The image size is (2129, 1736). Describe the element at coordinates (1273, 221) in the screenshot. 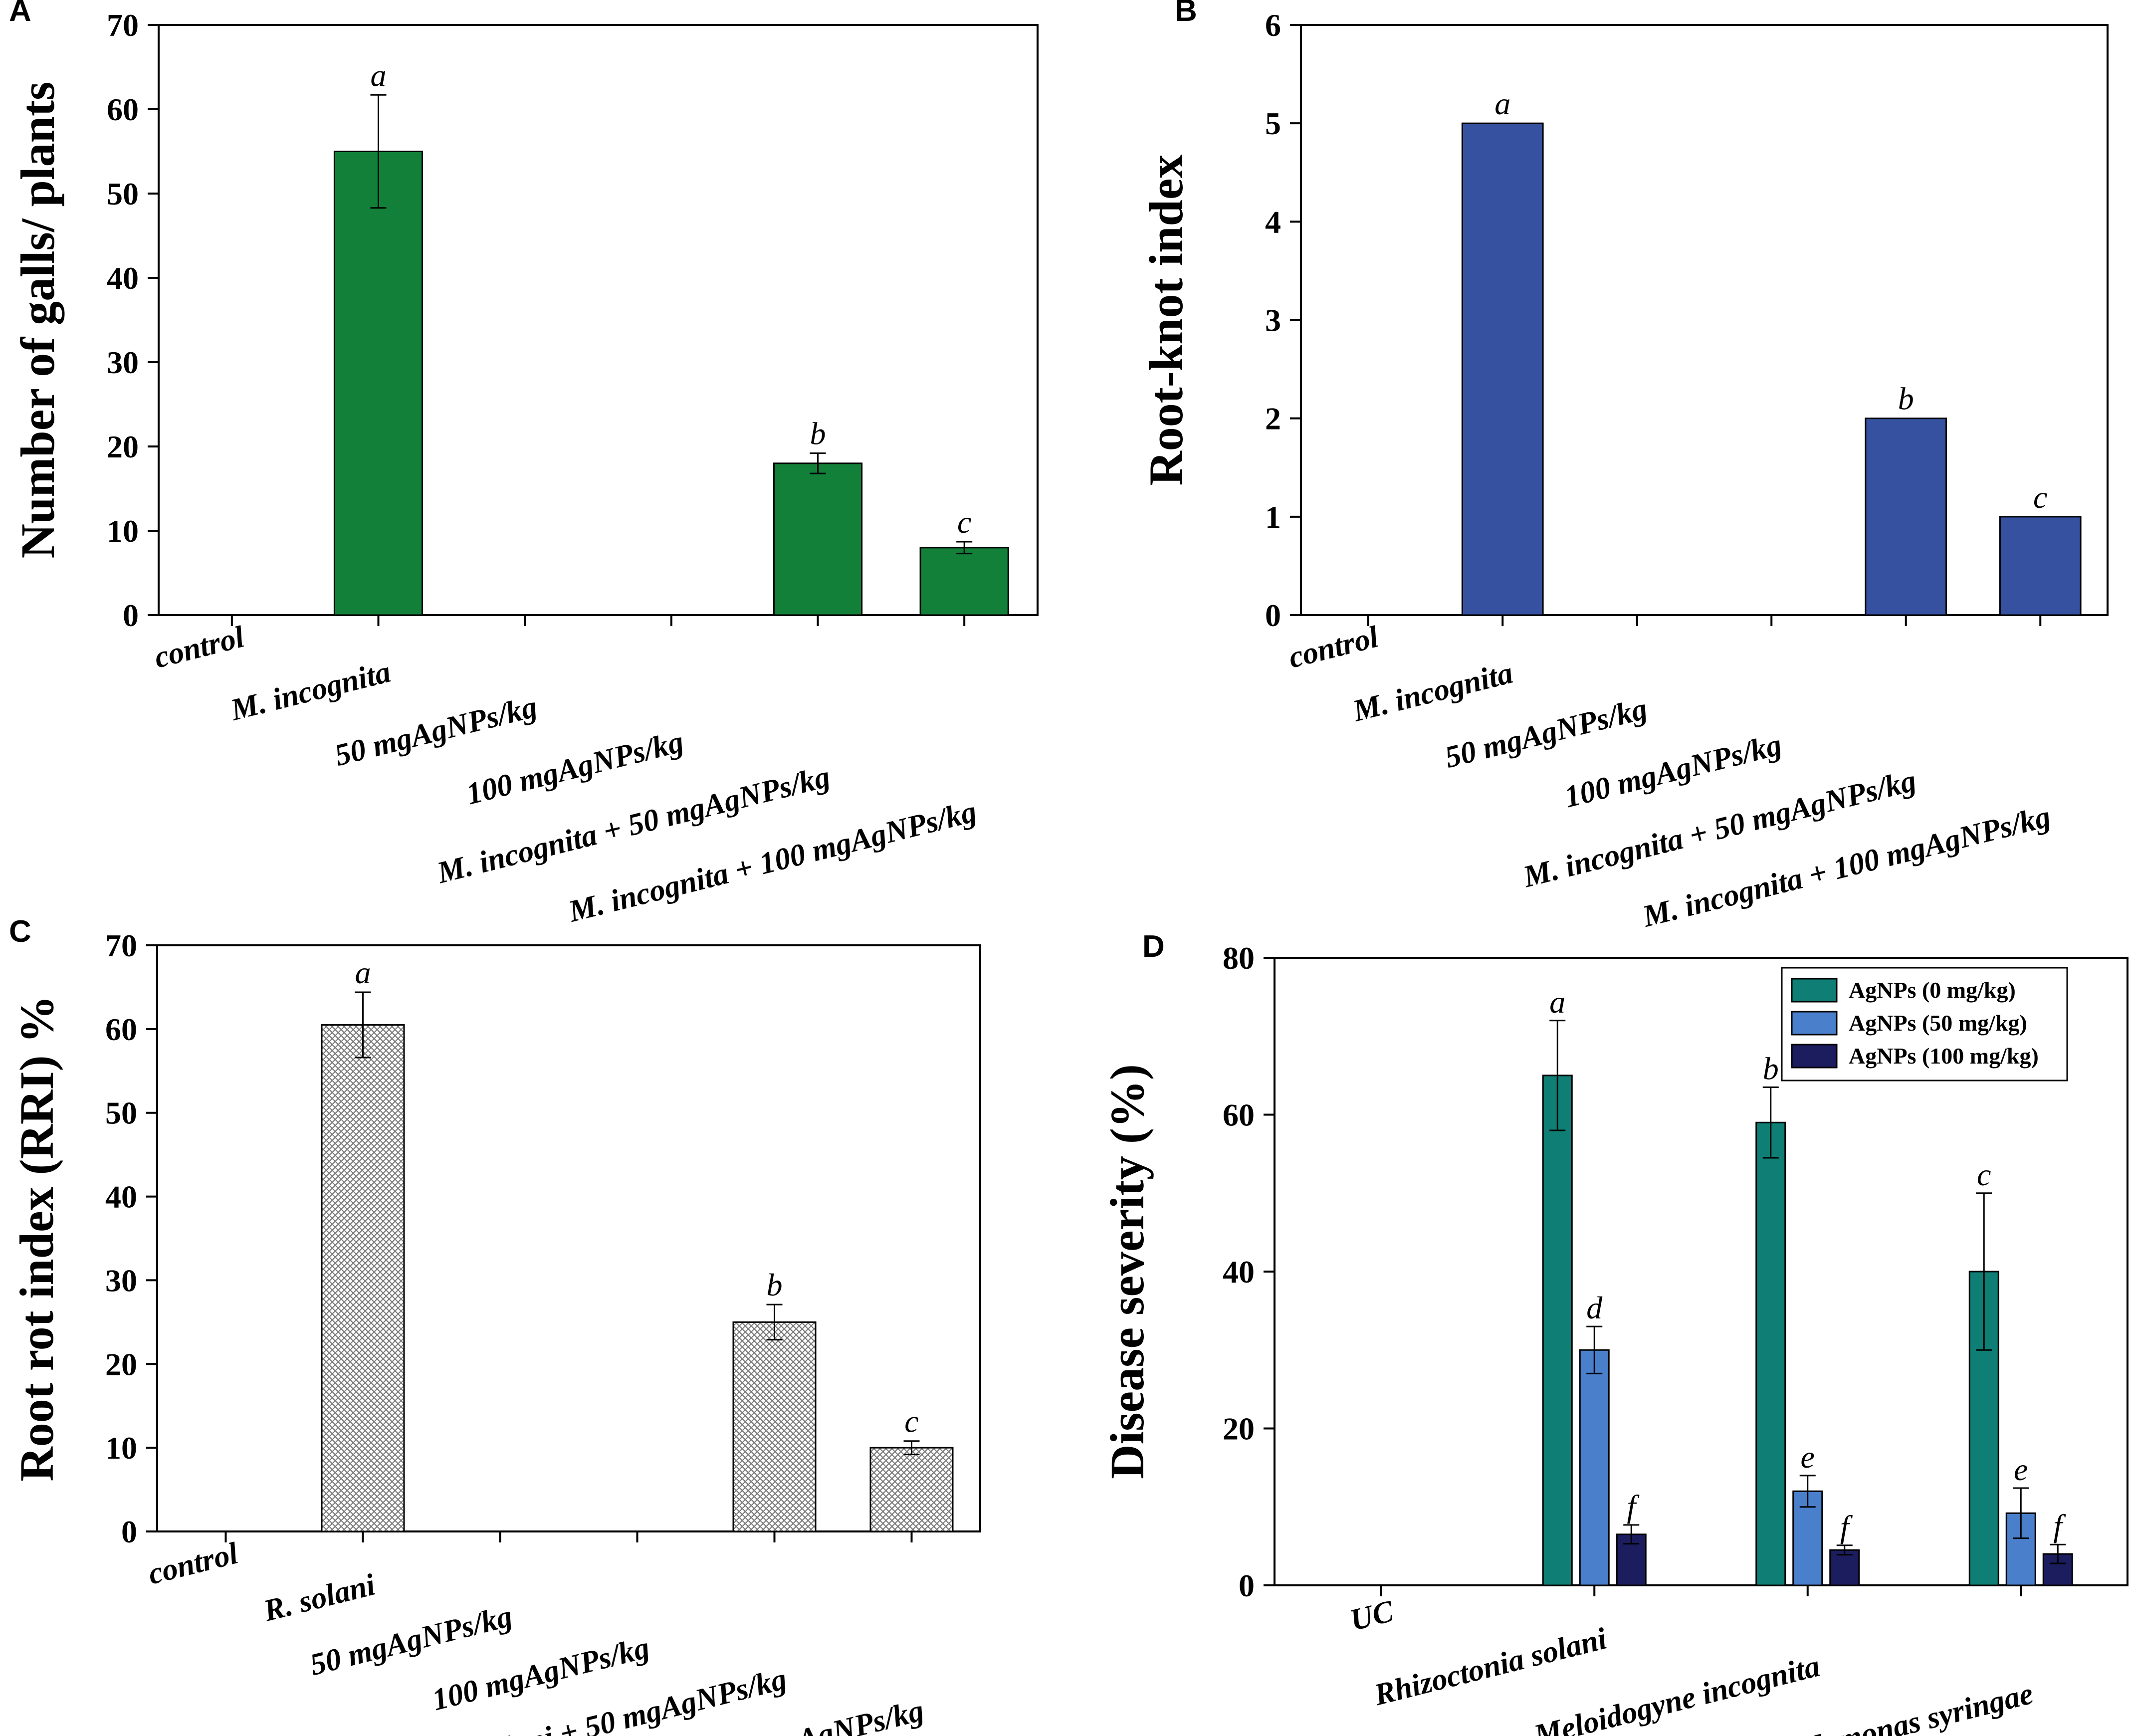

I see `y-tick-label: 4` at that location.